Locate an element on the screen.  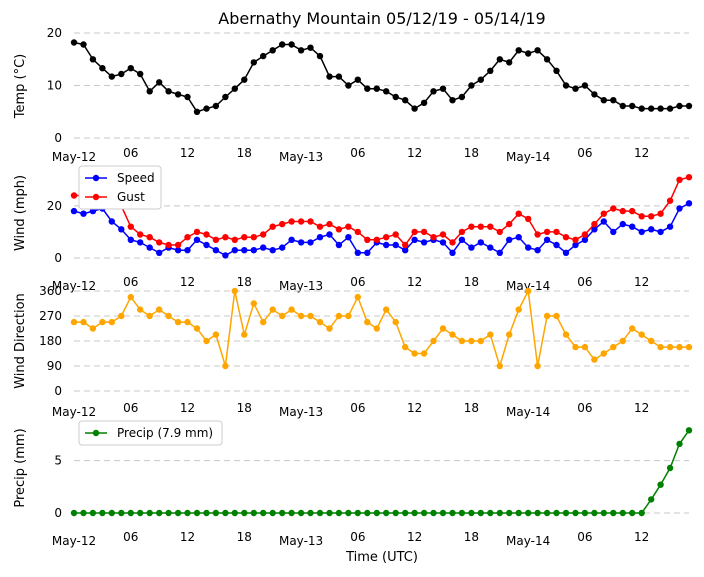
wind-legend-marker is located at coordinates (96, 197).